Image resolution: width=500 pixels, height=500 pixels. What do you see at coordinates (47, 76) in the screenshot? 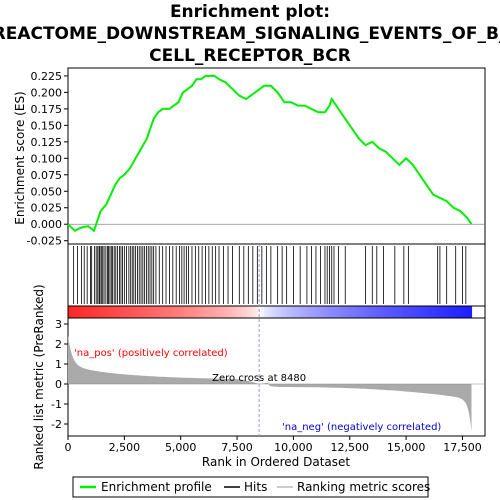
I see `es-y-tick-label: 0.225` at bounding box center [47, 76].